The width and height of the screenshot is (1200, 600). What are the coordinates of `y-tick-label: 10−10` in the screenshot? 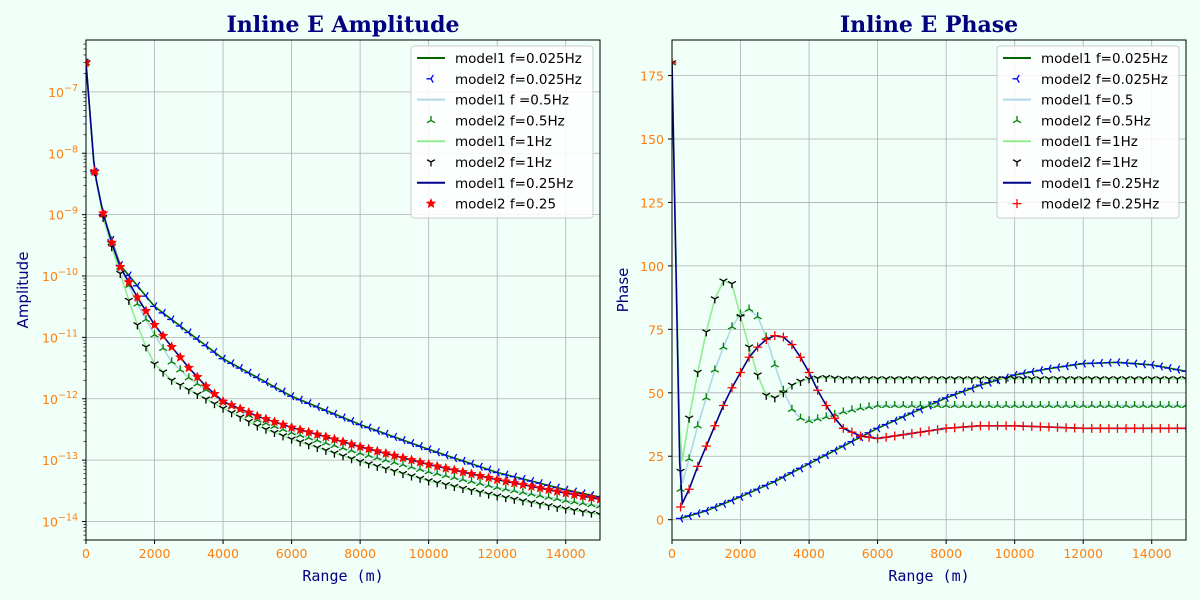 It's located at (60, 275).